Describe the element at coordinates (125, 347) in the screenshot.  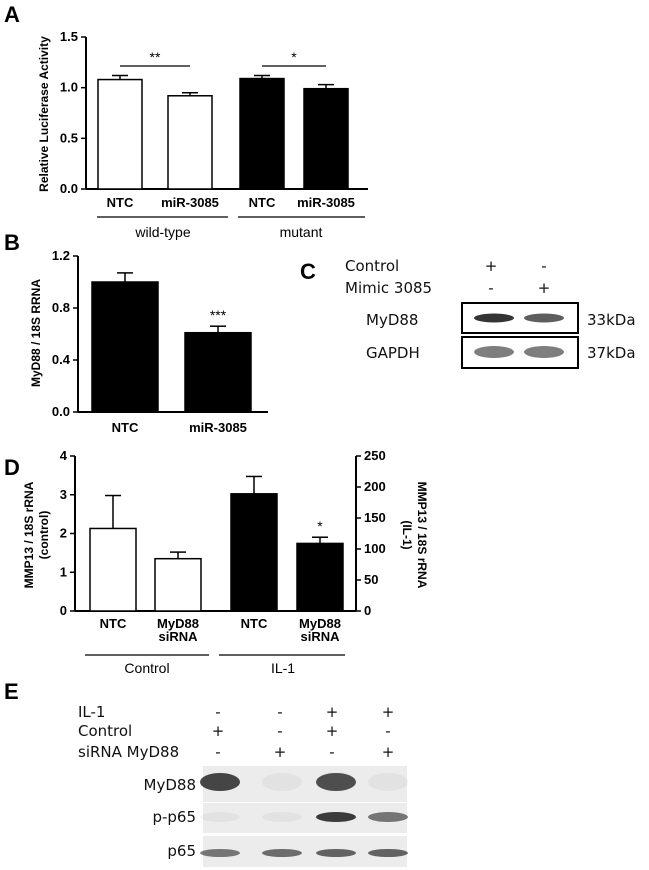
I see `b-0-bar` at that location.